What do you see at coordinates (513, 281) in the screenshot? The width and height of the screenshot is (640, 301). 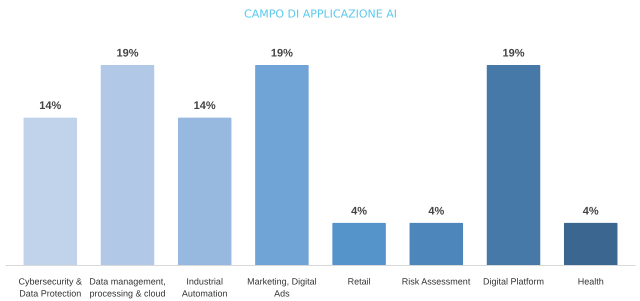 I see `x-tick-label: Digital Platform` at bounding box center [513, 281].